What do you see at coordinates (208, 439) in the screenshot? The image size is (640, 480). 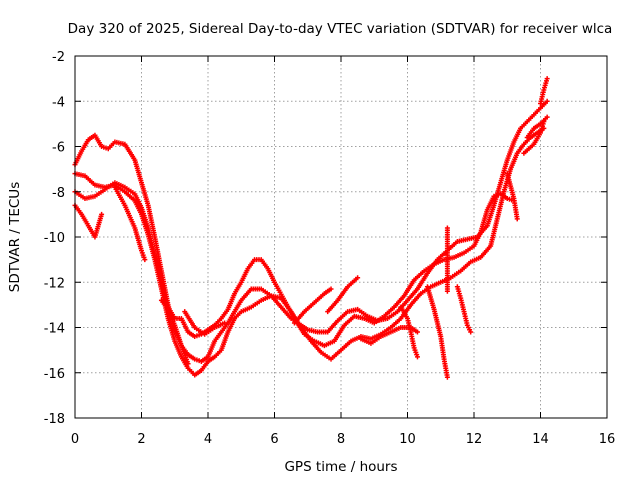 I see `x-tick-label: 4` at bounding box center [208, 439].